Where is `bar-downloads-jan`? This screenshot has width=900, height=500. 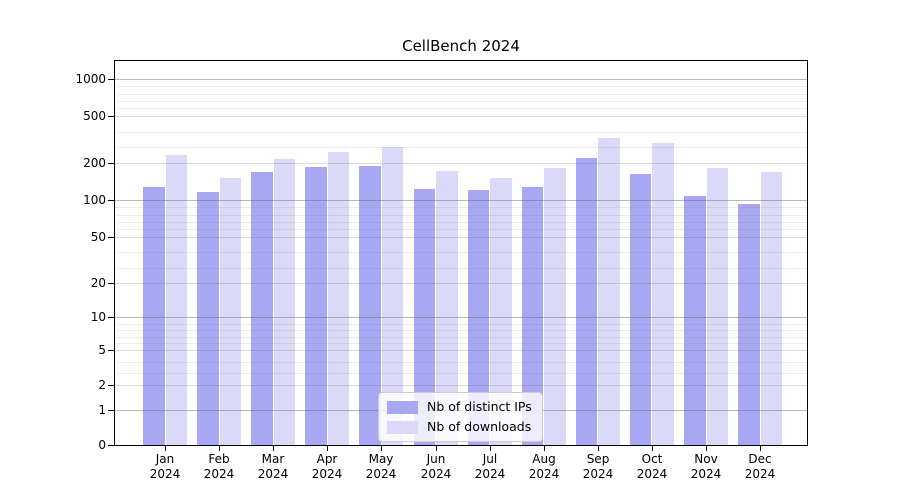 bar-downloads-jan is located at coordinates (176, 300).